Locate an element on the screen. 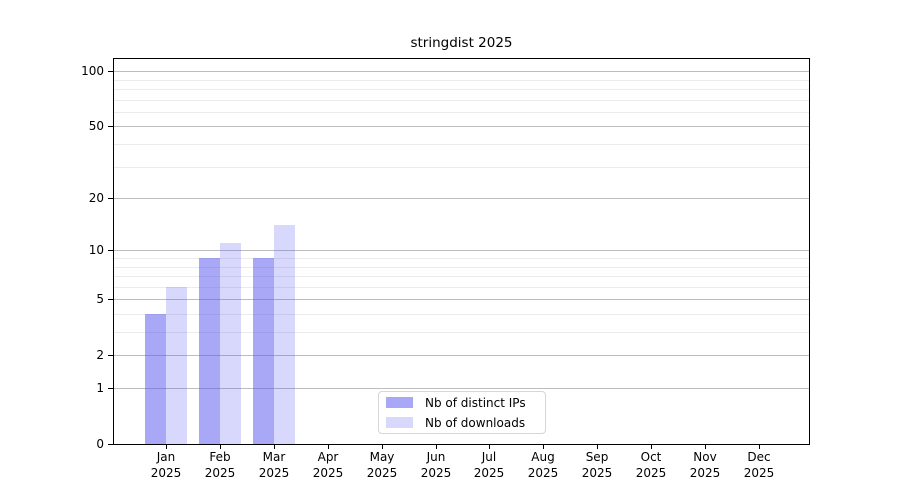 The height and width of the screenshot is (500, 900). bar-distinct-ips-feb is located at coordinates (209, 351).